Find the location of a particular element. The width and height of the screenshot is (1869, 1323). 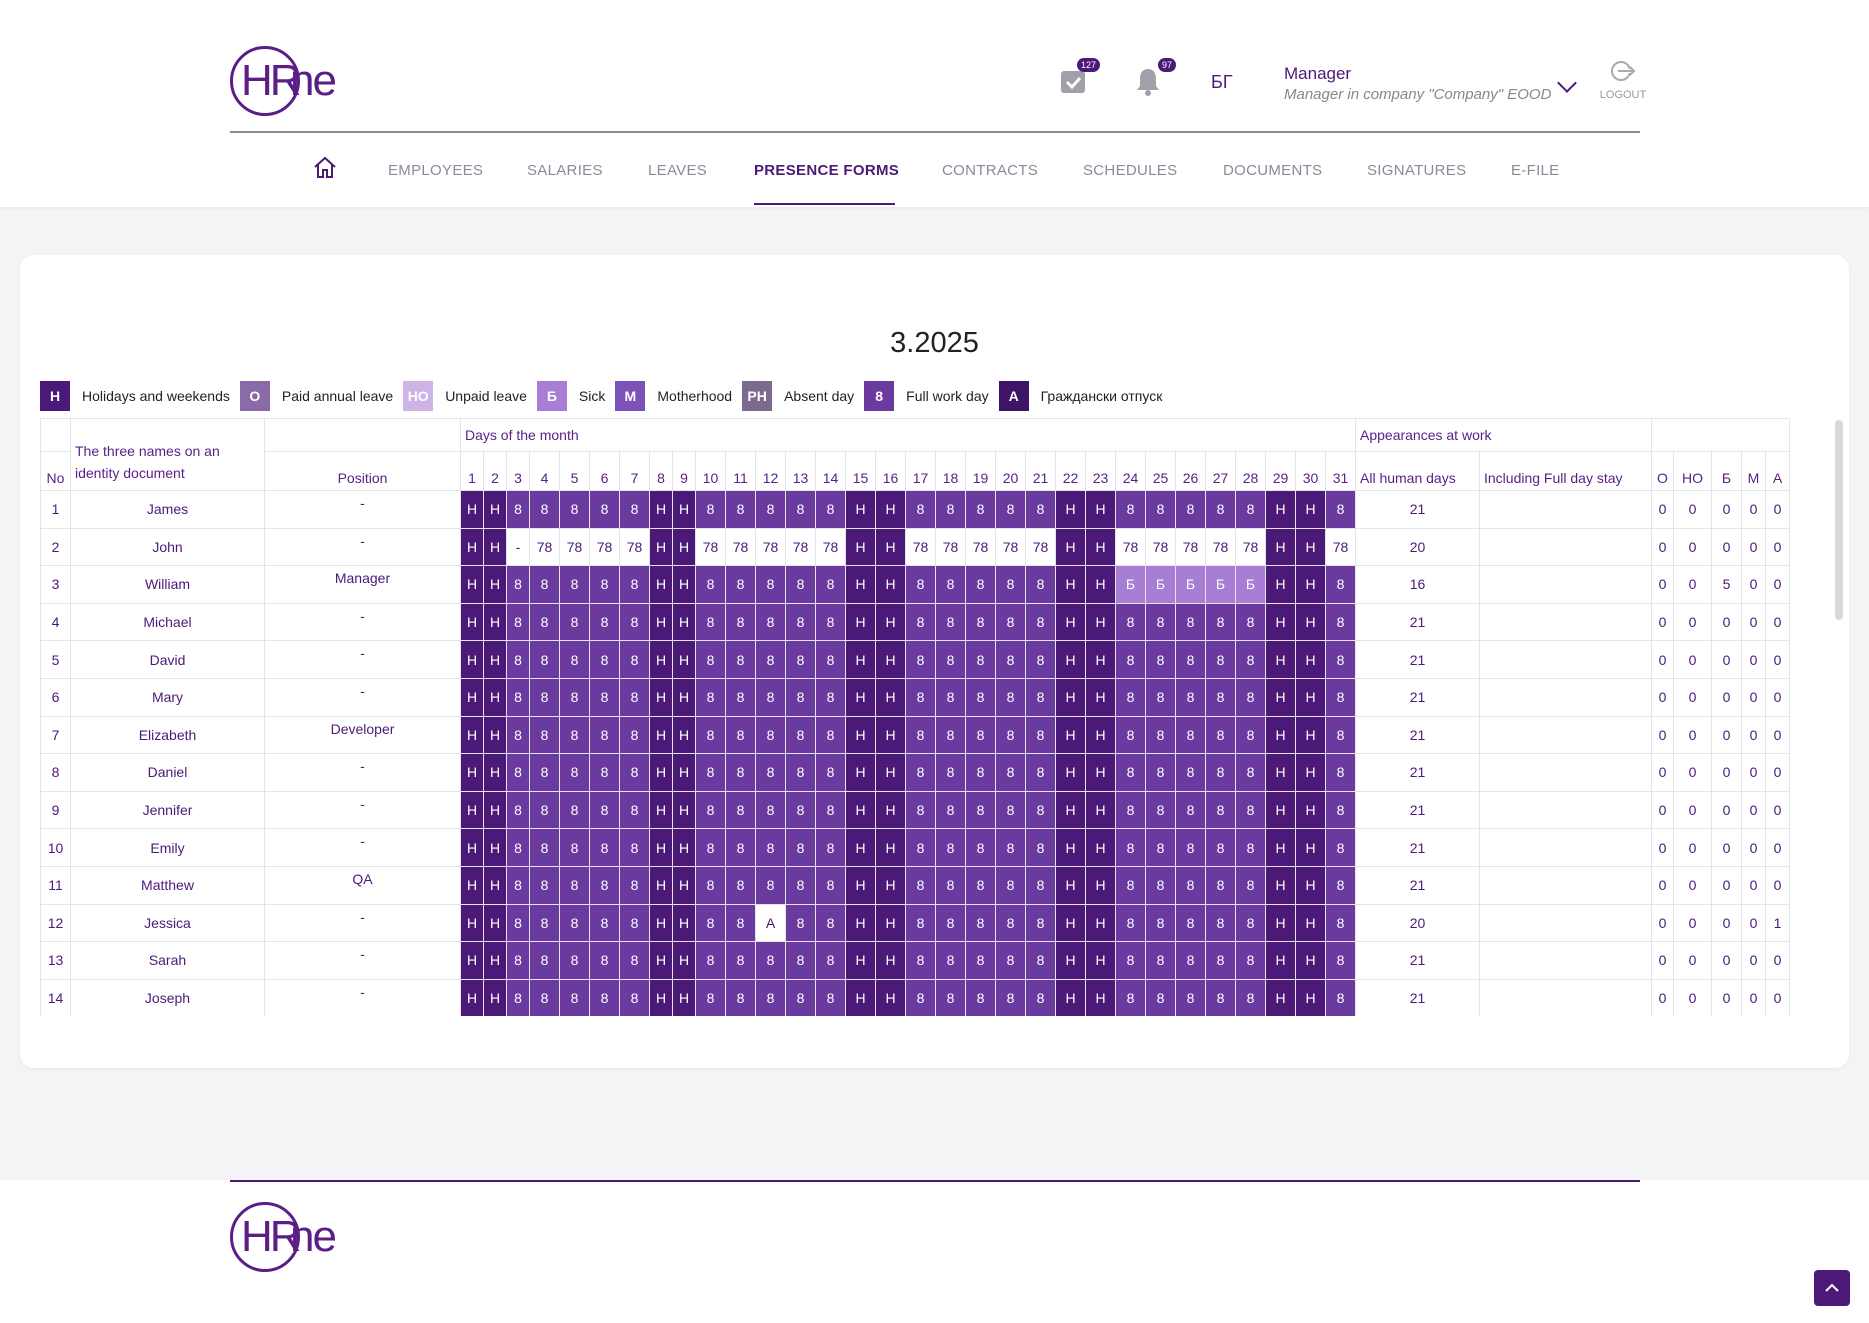

nav-schedules: SCHEDULES is located at coordinates (1130, 170).